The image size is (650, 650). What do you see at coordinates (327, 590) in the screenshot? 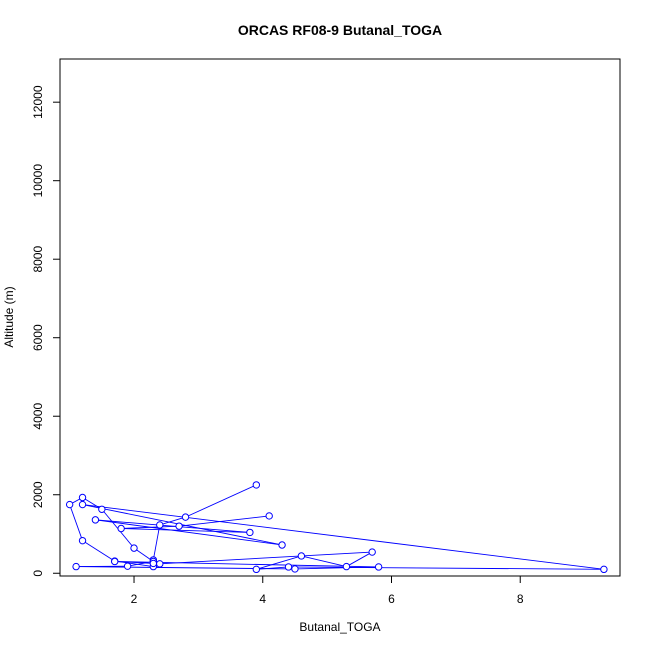
I see `x-axis: 2 4 6 8` at bounding box center [327, 590].